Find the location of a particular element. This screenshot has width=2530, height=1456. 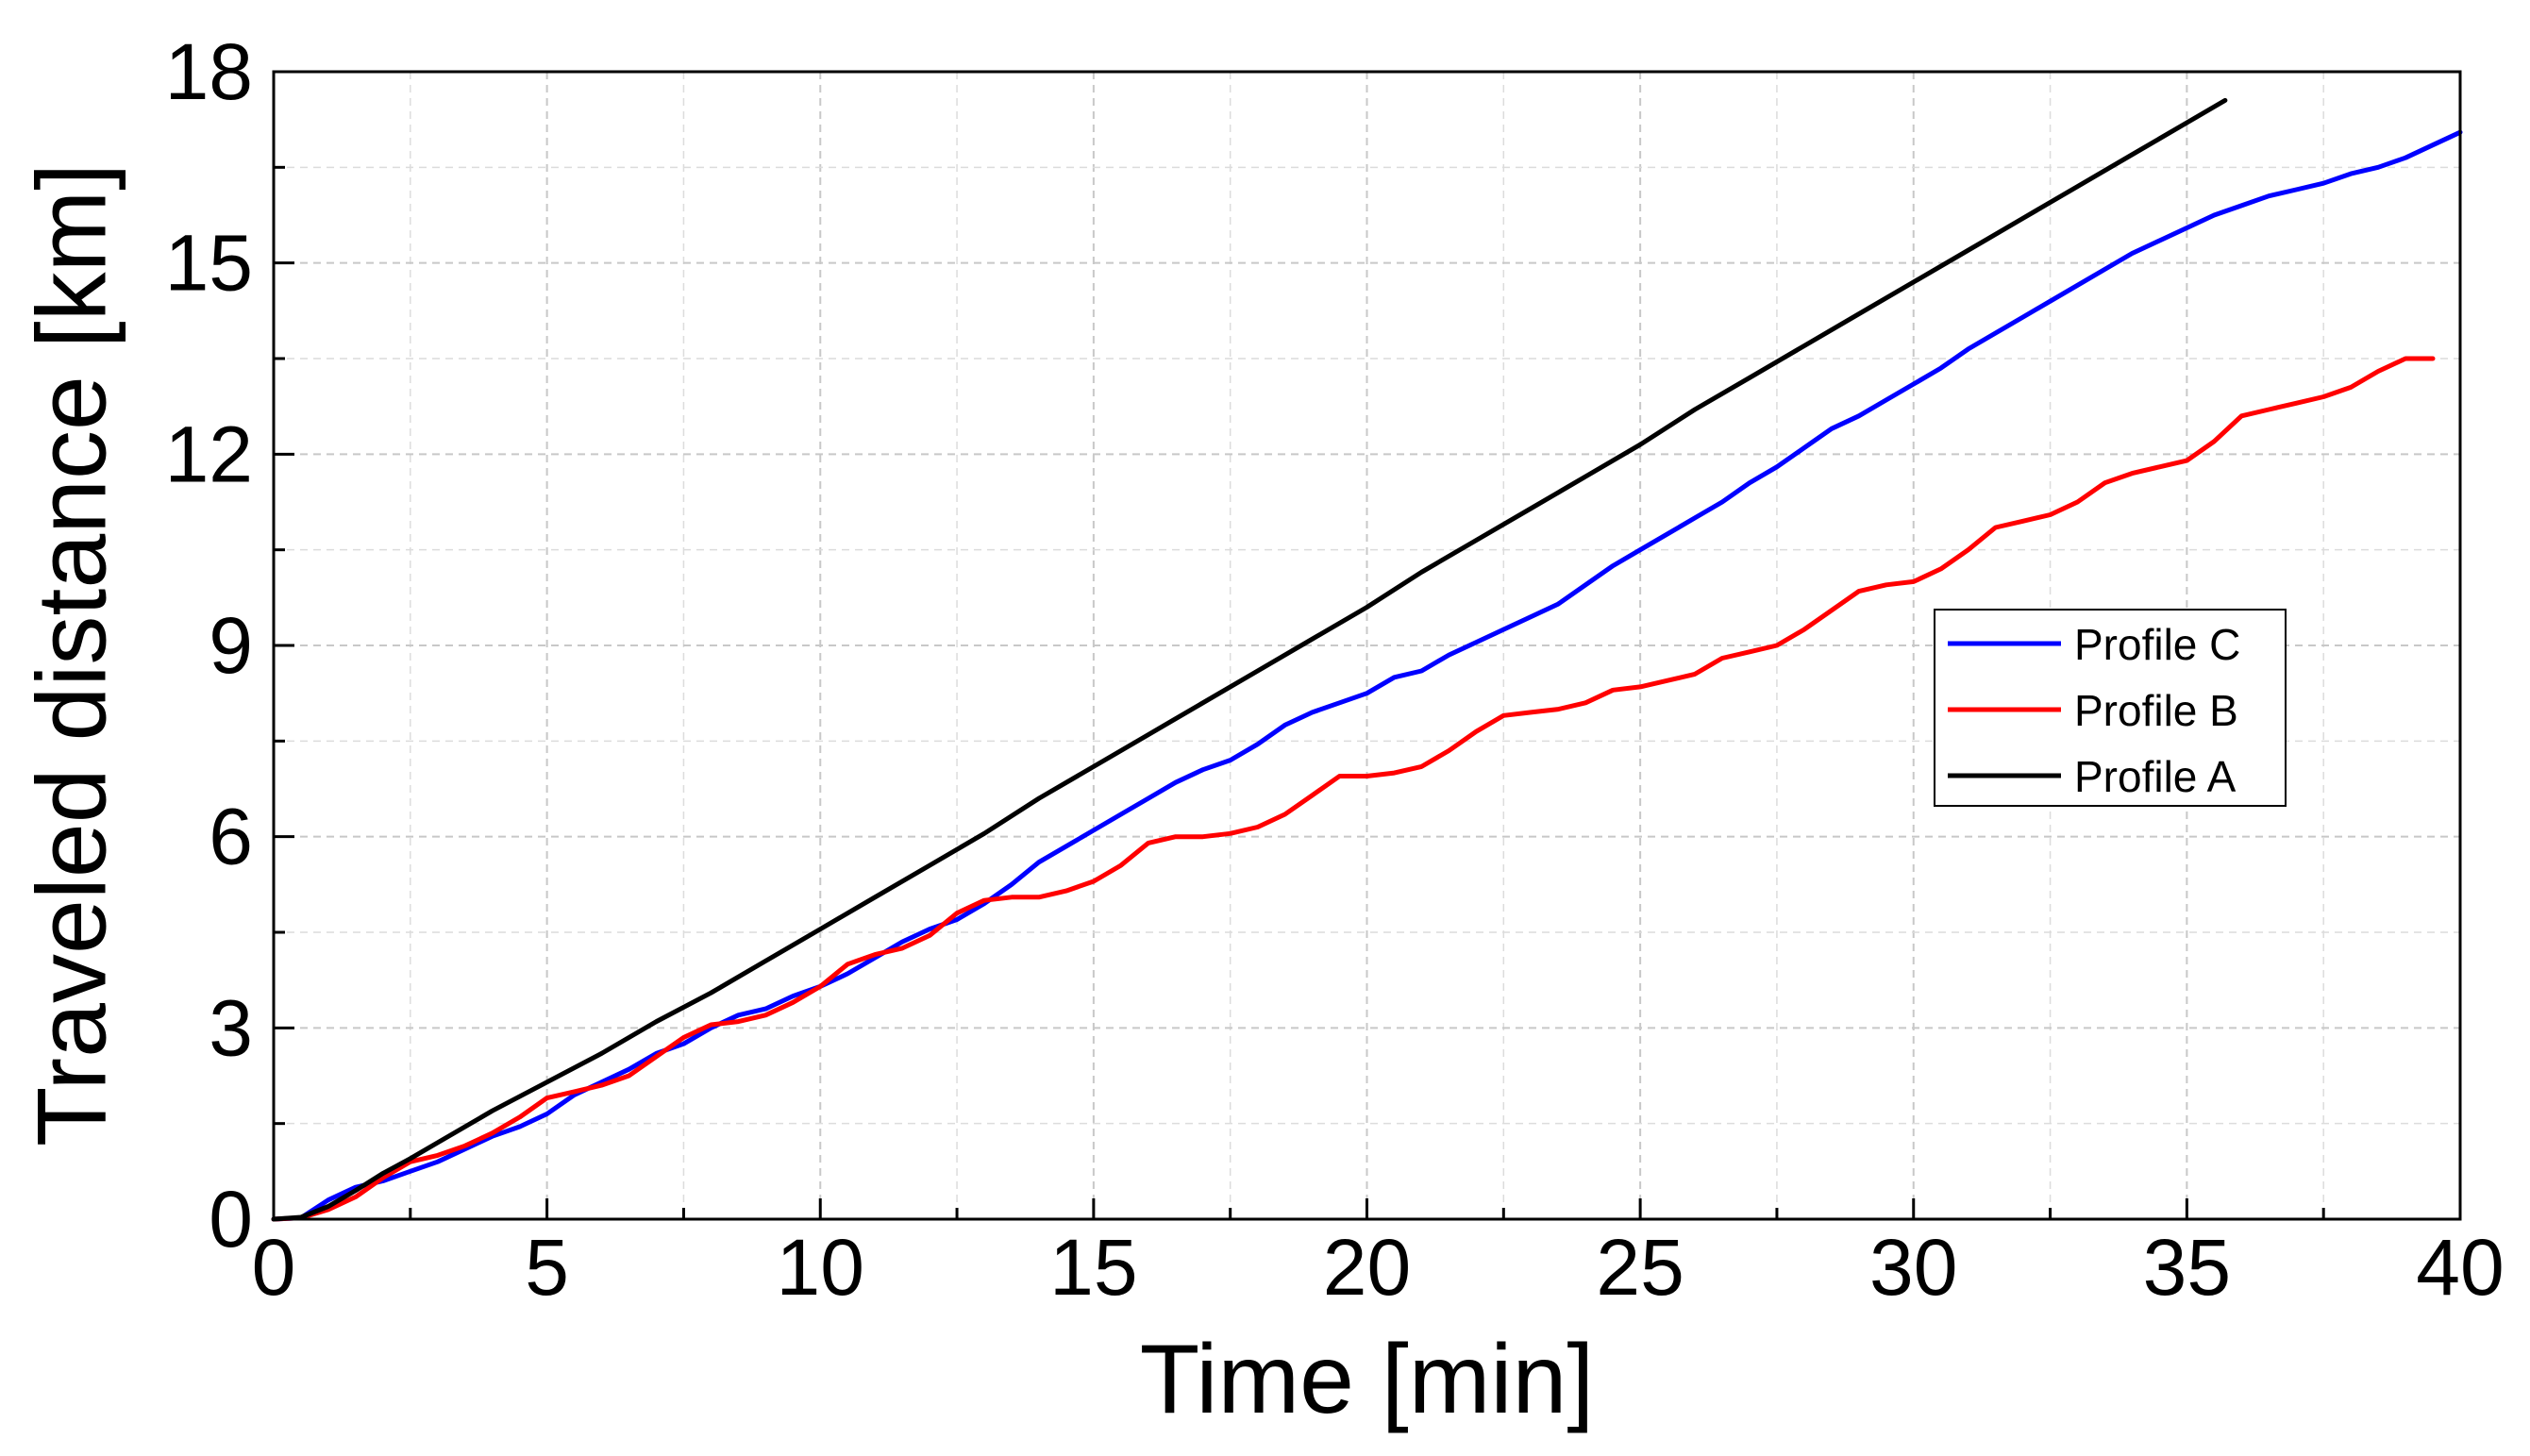

y-tick-label: 18 is located at coordinates (209, 71).